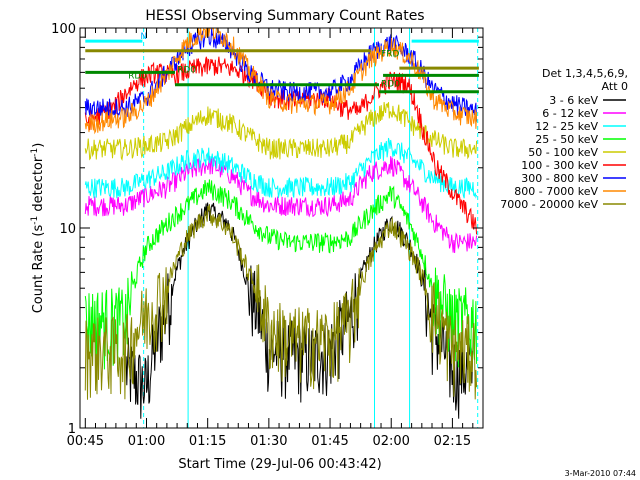 This screenshot has width=640, height=480. Describe the element at coordinates (207, 441) in the screenshot. I see `x-tick-label-2: 01:15` at that location.